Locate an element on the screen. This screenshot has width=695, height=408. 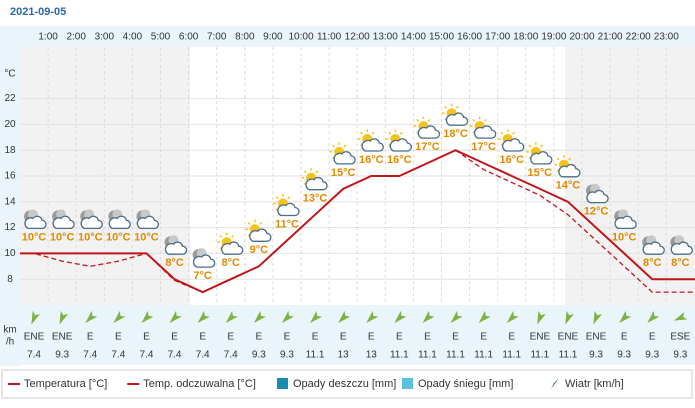
y-tick-label: 10 is located at coordinates (10, 253).